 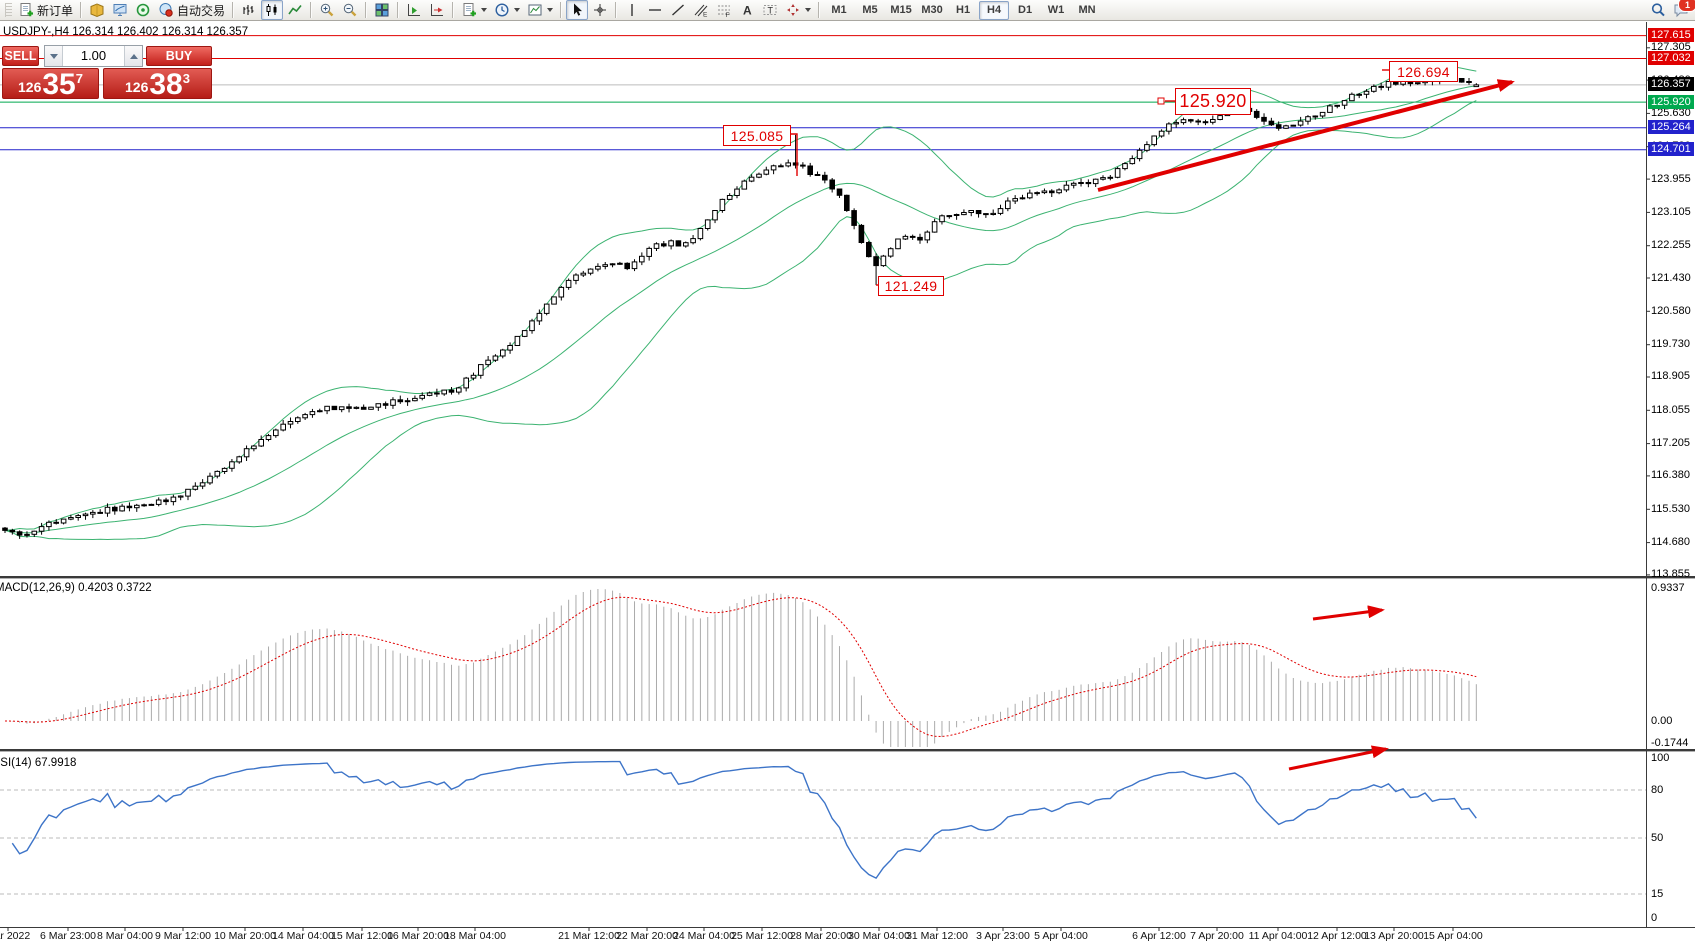 I want to click on macd-scale-label: 0.9337, so click(x=1668, y=588).